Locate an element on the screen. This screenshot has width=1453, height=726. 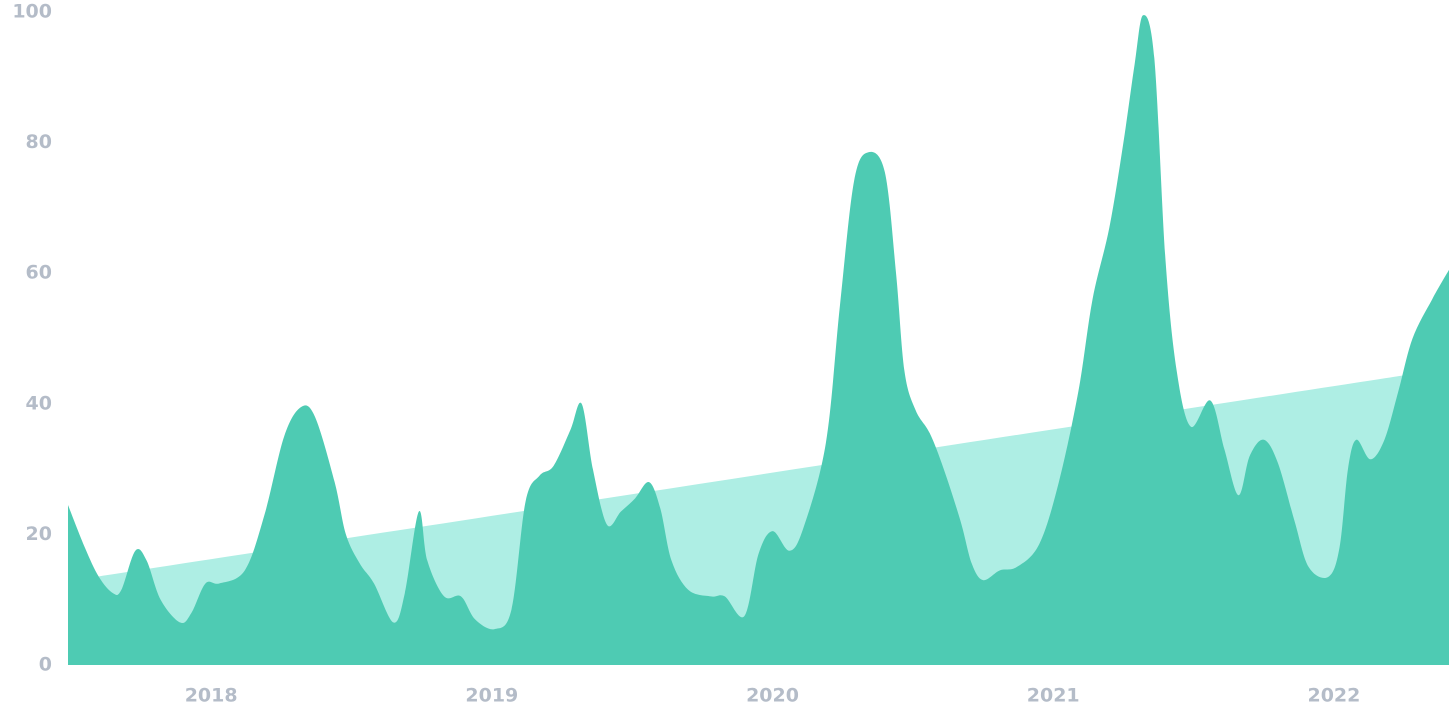
x-tick-label: 2021 is located at coordinates (1053, 696).